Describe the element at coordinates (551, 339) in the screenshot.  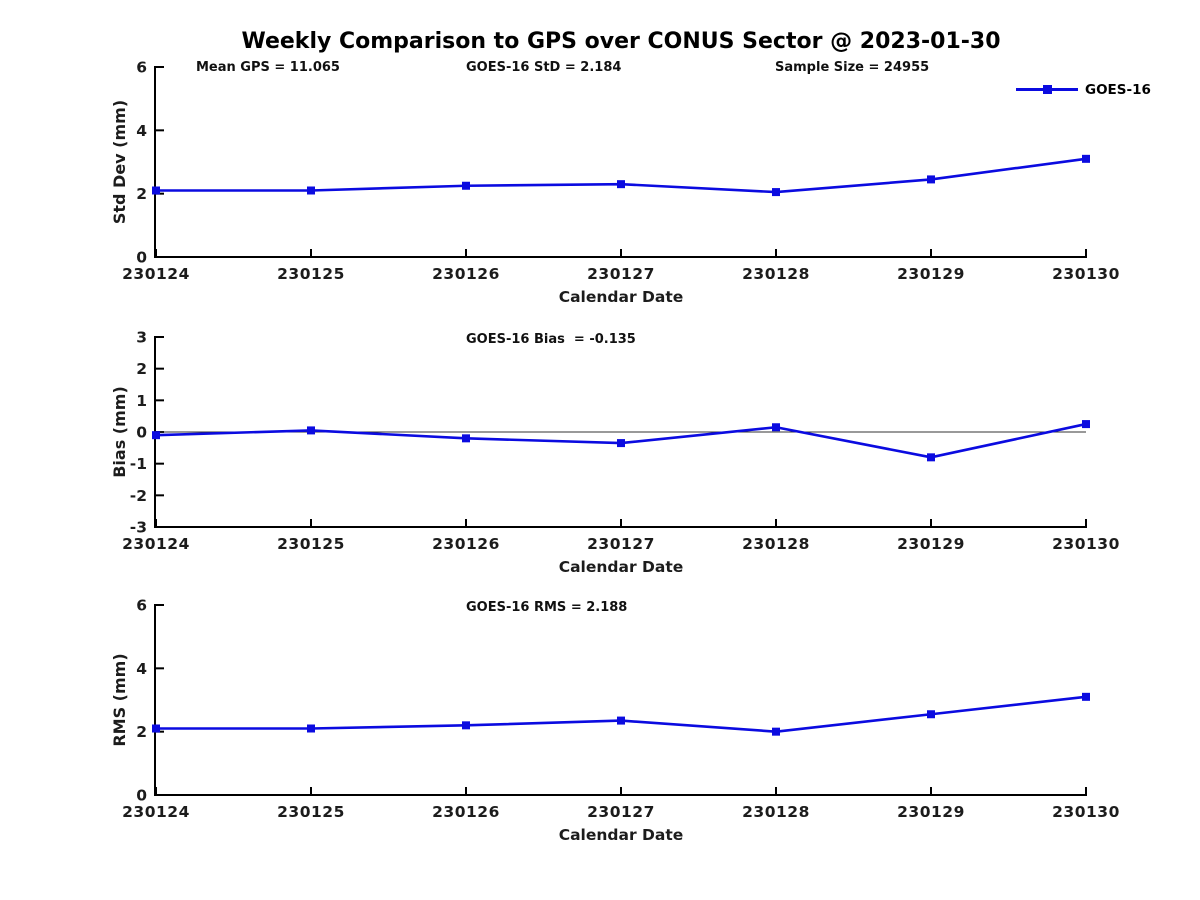
I see `stat-goes16-bias: GOES-16 Bias = -0.135` at that location.